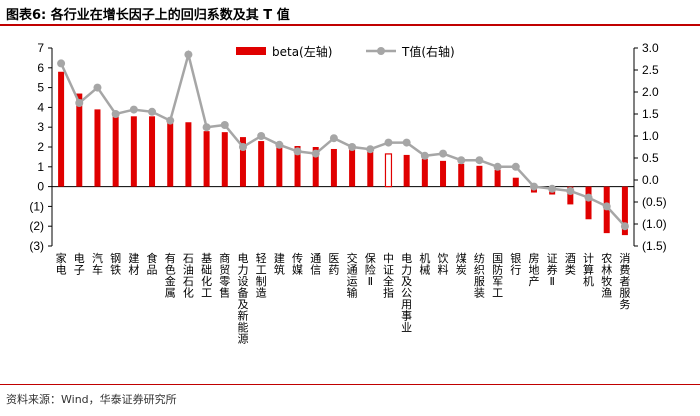 The height and width of the screenshot is (416, 700). I want to click on t-value-point-建材, so click(133, 109).